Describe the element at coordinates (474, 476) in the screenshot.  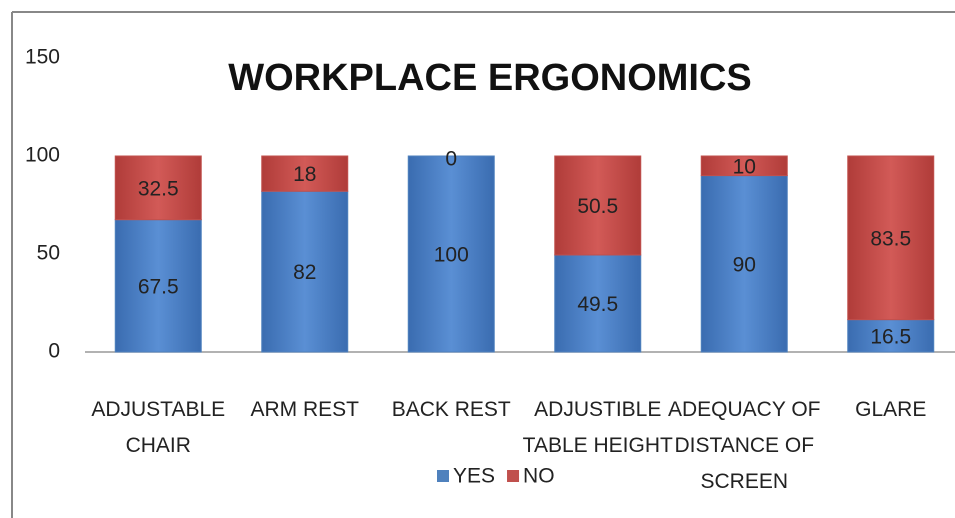
I see `legend-label: YES` at that location.